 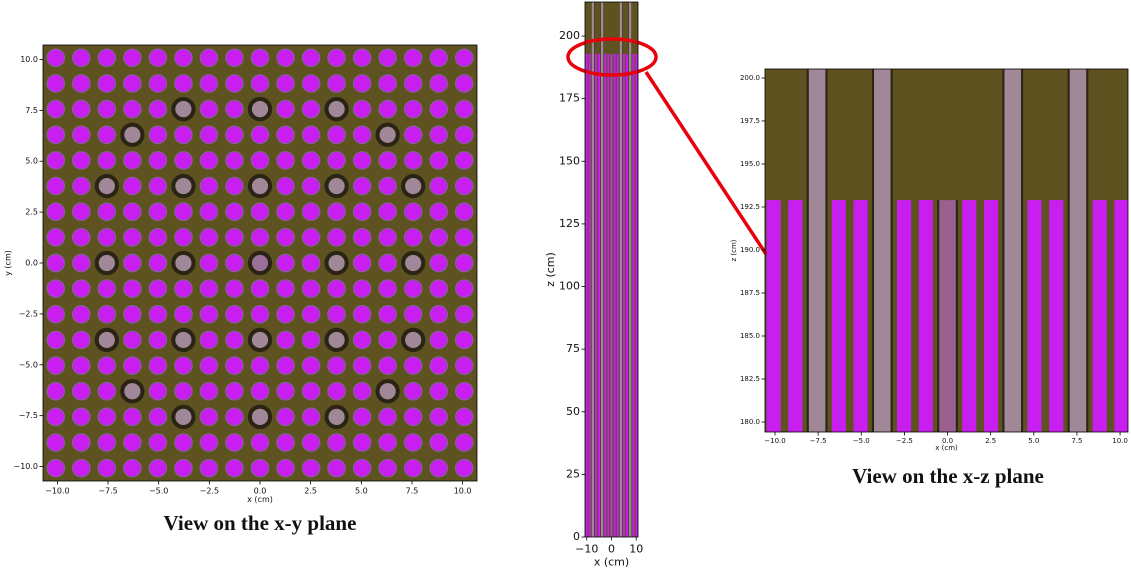 What do you see at coordinates (31, 110) in the screenshot?
I see `y-tick-label: 7.5` at bounding box center [31, 110].